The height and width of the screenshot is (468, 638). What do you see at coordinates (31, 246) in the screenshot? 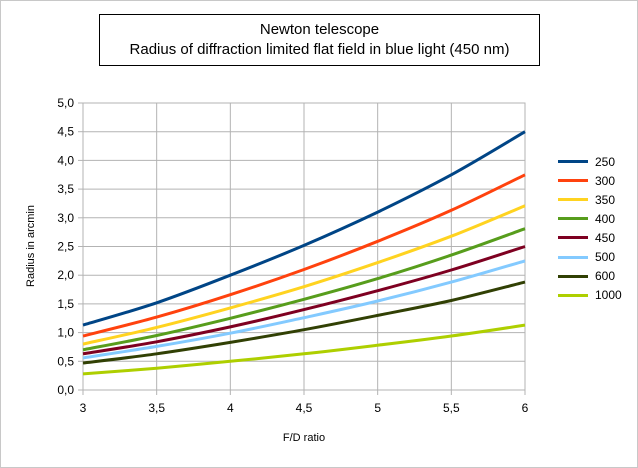
I see `y-axis-label: Radius in arcmin` at bounding box center [31, 246].